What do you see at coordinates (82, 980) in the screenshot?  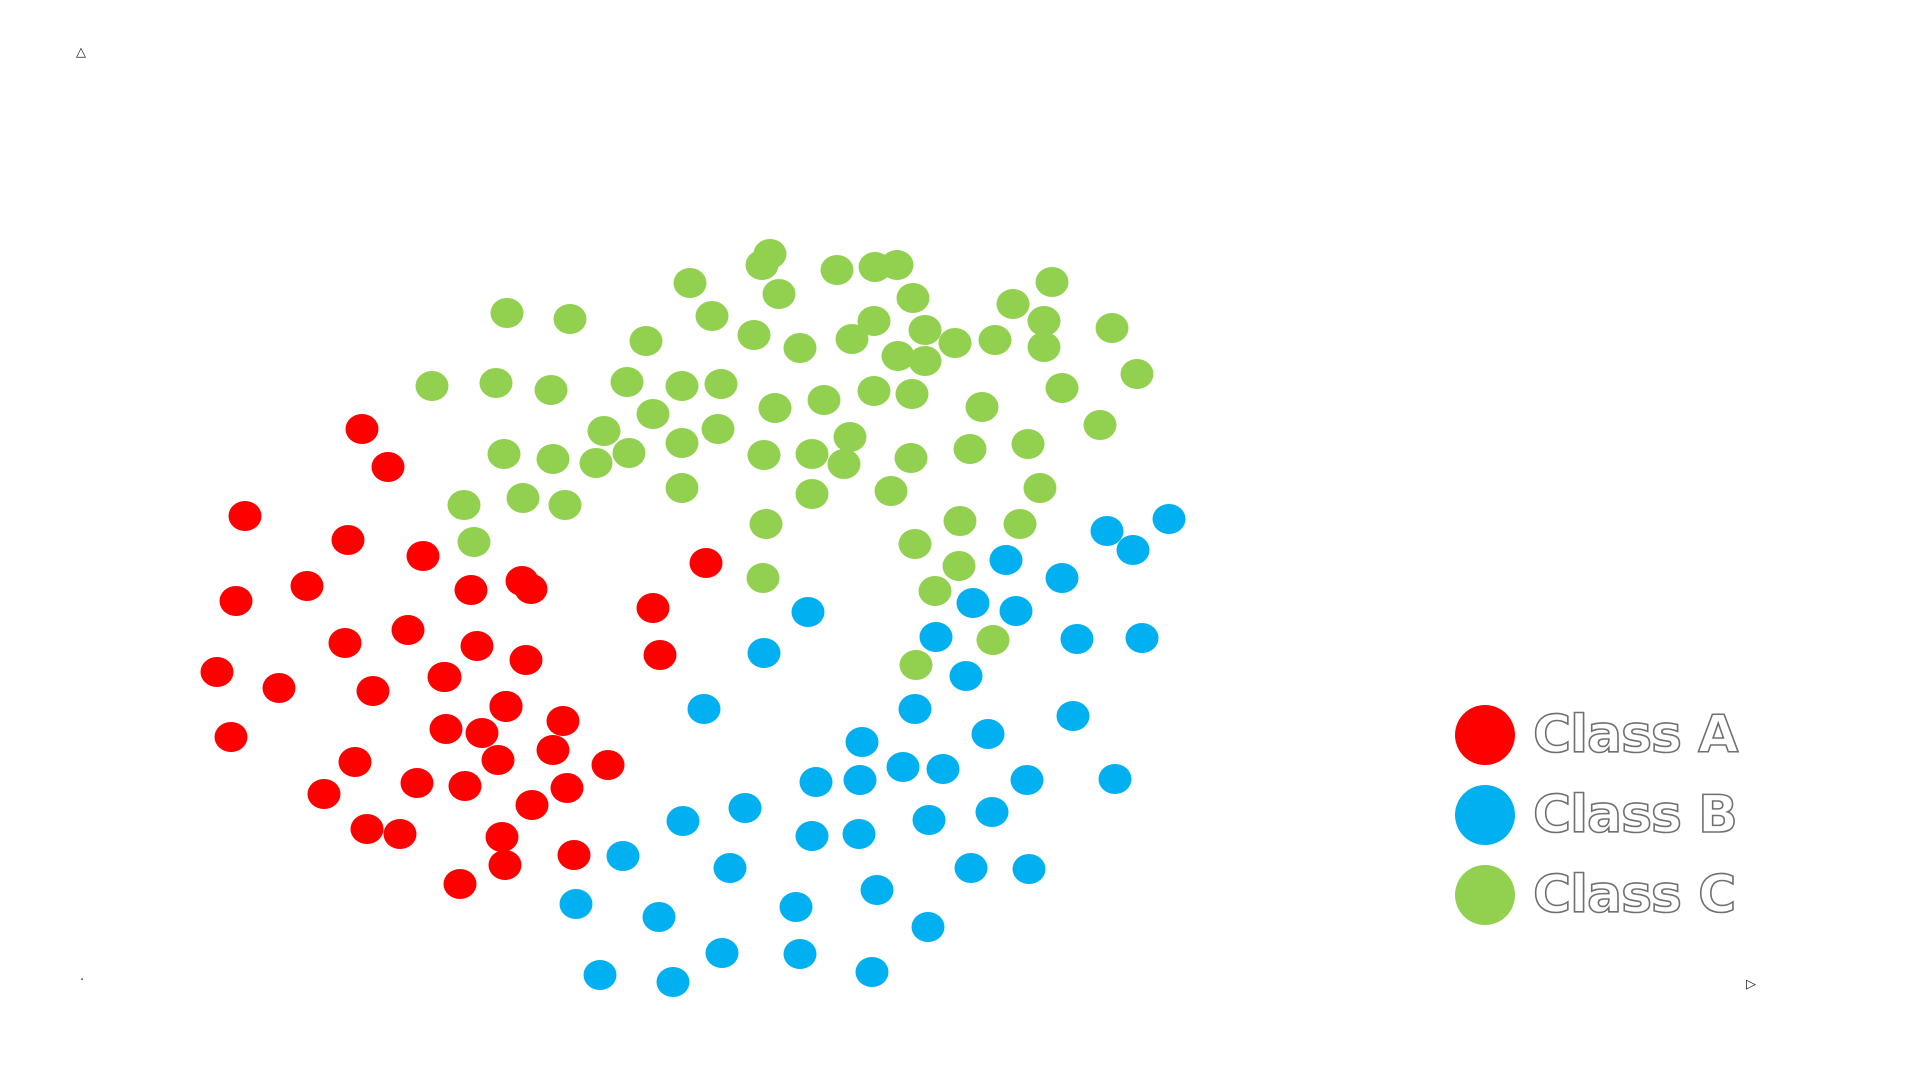 I see `origin-marker: ·` at bounding box center [82, 980].